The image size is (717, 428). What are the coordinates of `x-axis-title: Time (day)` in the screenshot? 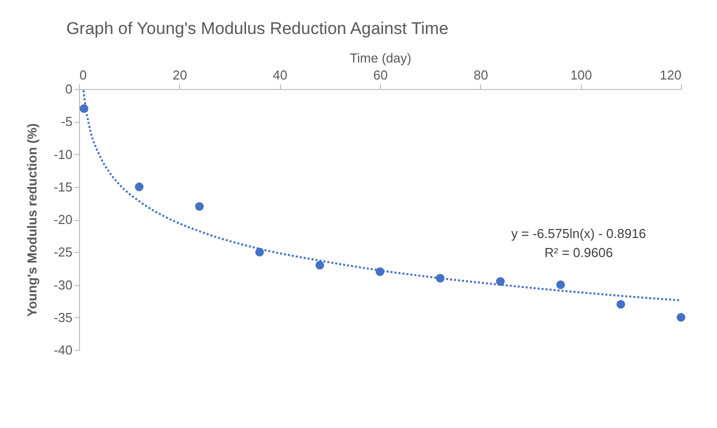 It's located at (381, 58).